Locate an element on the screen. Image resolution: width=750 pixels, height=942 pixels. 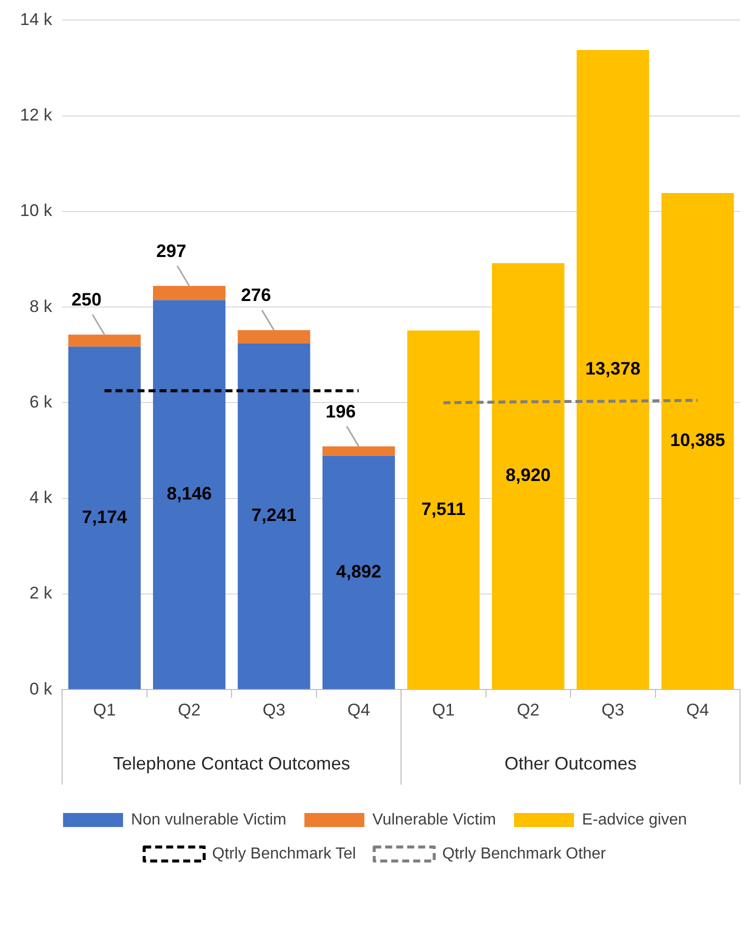
y-tick-label: 2 k is located at coordinates (41, 593).